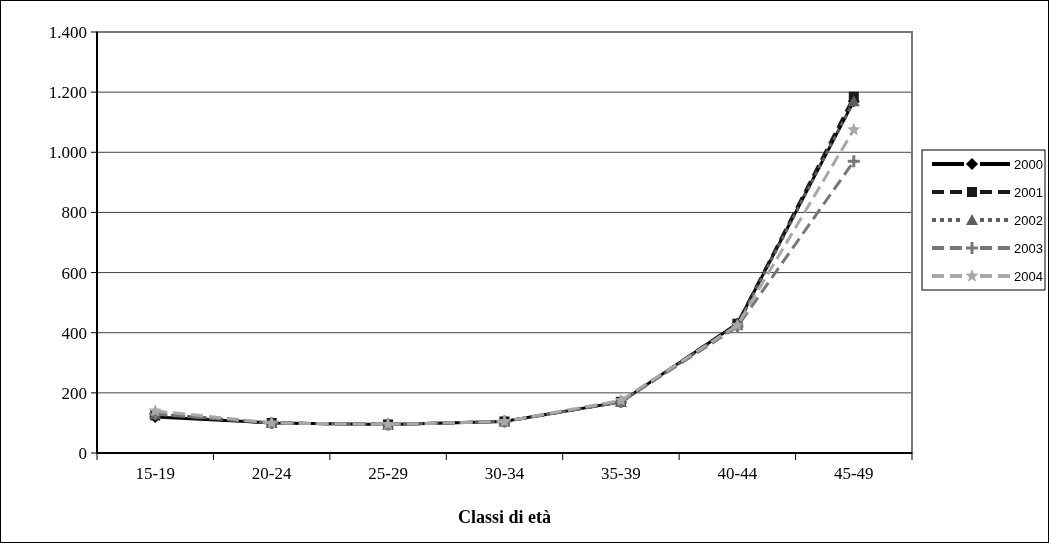 The height and width of the screenshot is (543, 1049). Describe the element at coordinates (1028, 164) in the screenshot. I see `legend-label: 2000` at that location.